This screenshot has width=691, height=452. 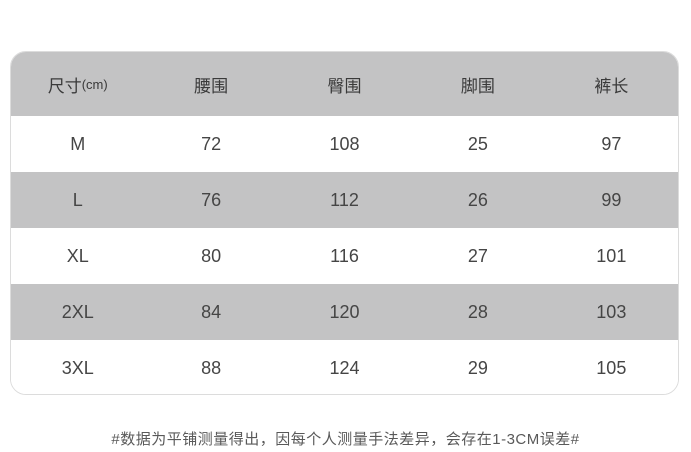 What do you see at coordinates (611, 367) in the screenshot?
I see `cell-pants-length: 105` at bounding box center [611, 367].